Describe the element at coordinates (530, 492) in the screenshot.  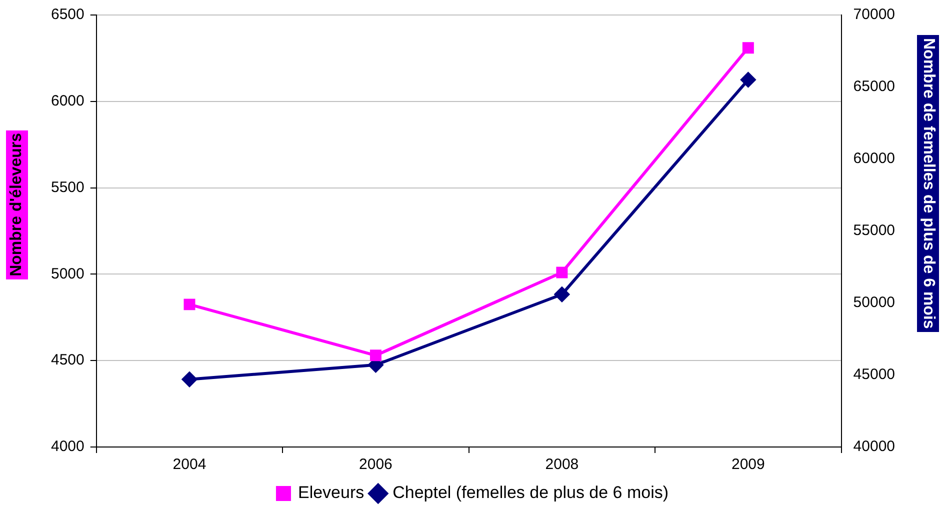
I see `legend-label: Cheptel (femelles de plus de 6 mois)` at that location.